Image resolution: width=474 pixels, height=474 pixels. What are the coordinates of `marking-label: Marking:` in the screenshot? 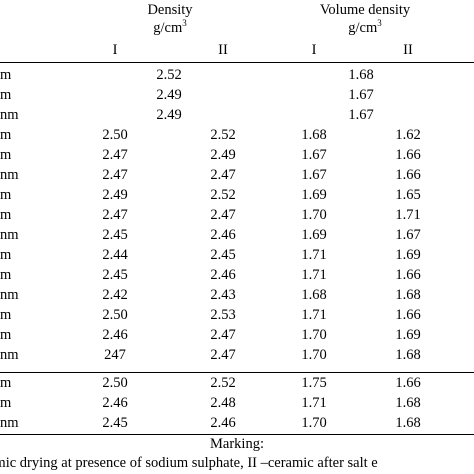 It's located at (237, 444).